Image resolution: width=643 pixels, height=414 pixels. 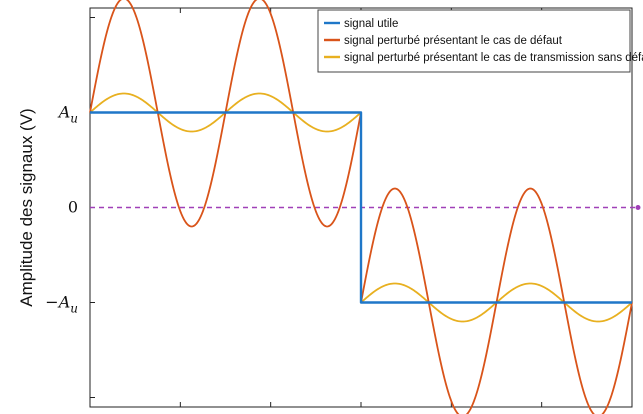 I want to click on y-tick-label: Au, so click(x=67, y=114).